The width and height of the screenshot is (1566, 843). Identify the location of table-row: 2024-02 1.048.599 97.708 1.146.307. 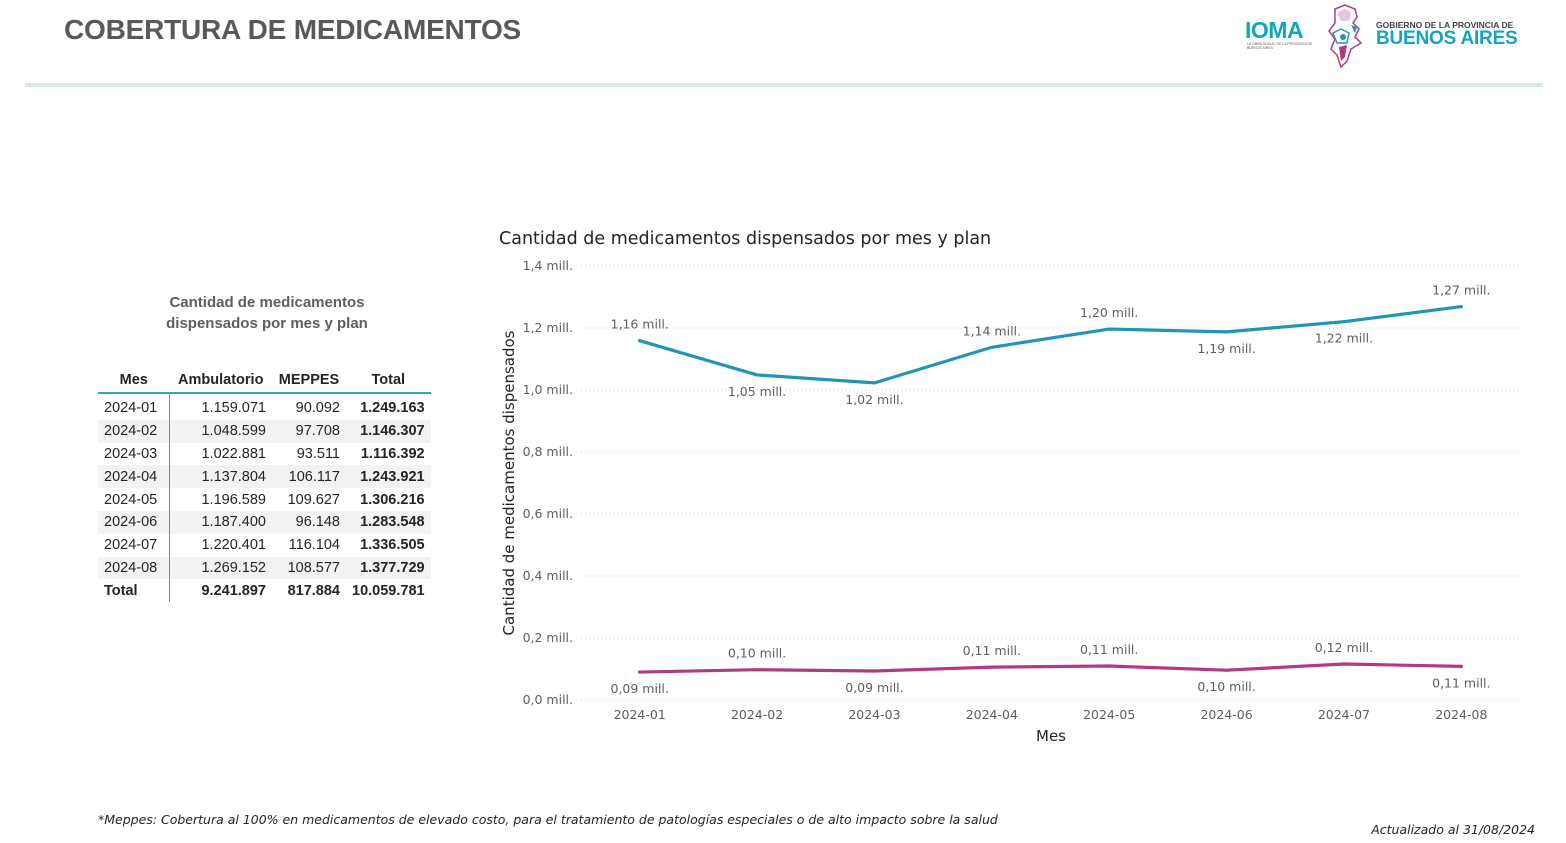
(264, 431).